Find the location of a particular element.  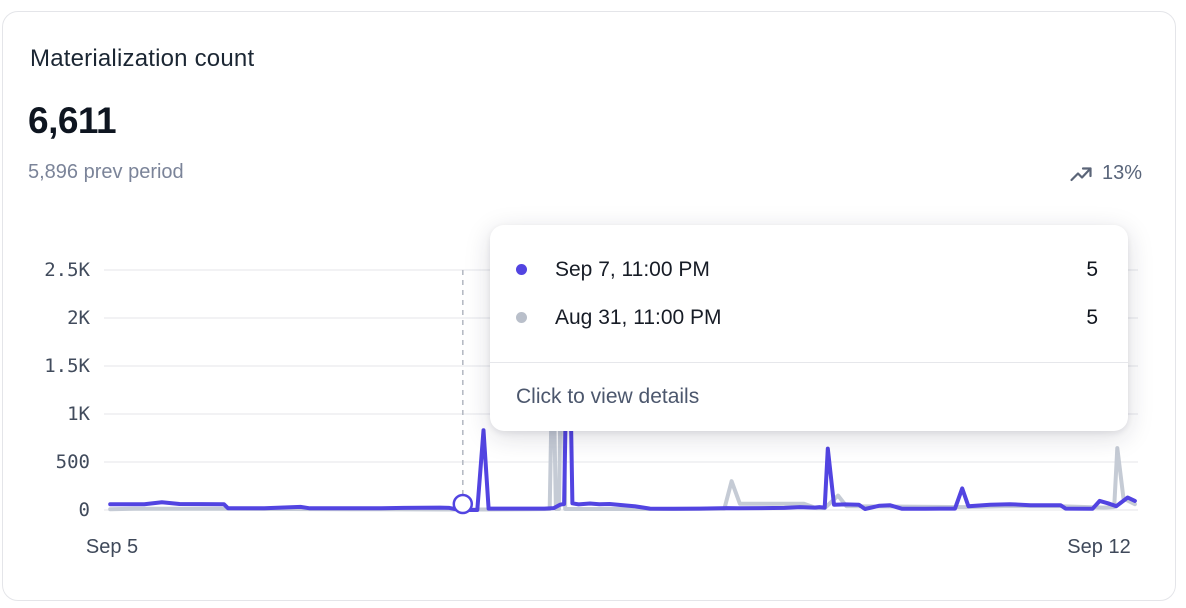

tooltip-divider is located at coordinates (809, 362).